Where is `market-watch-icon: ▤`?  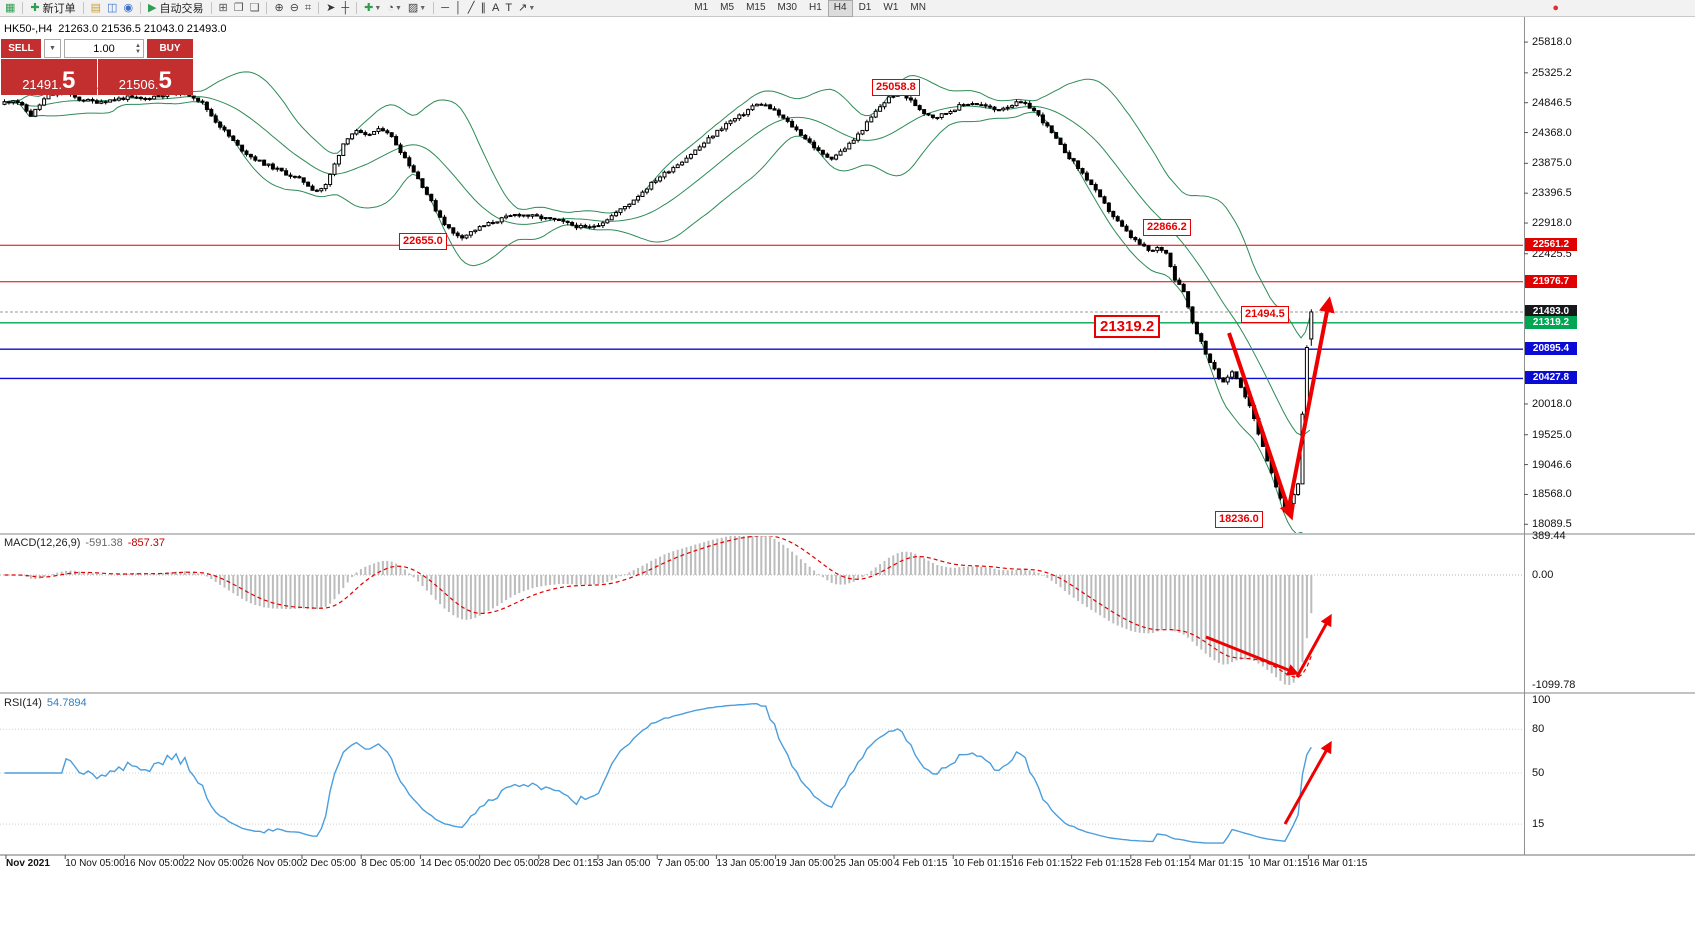 market-watch-icon: ▤ is located at coordinates (96, 7).